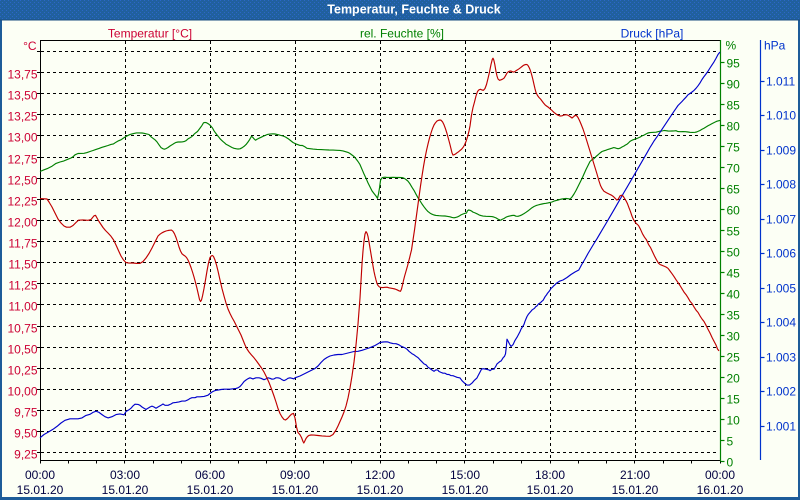 The image size is (800, 500). What do you see at coordinates (781, 426) in the screenshot?
I see `svg-text: 1.001` at bounding box center [781, 426].